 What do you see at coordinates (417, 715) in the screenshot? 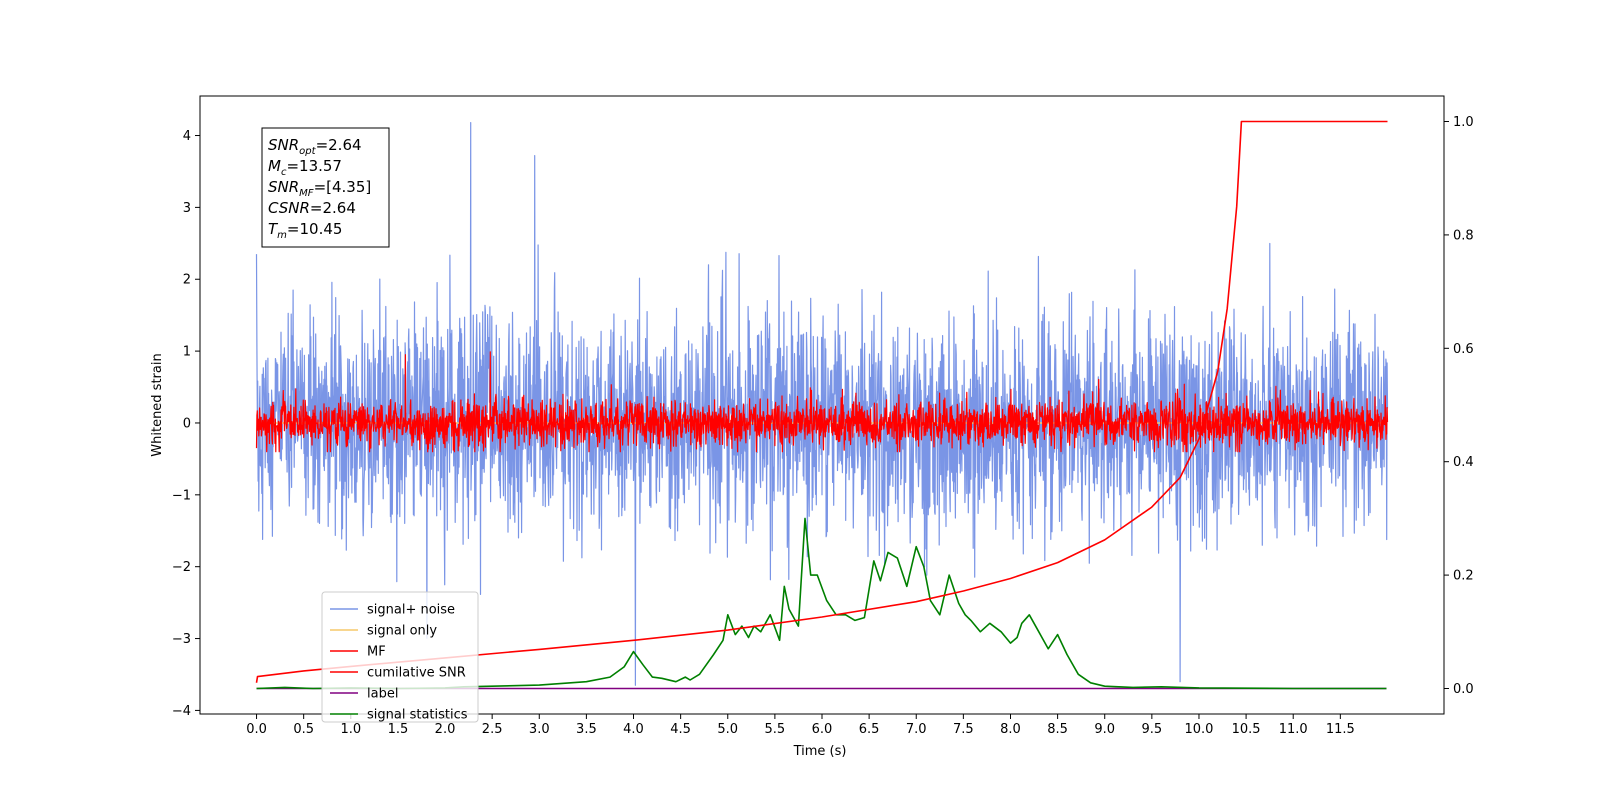
I see `legend-label-signal-statistics: signal statistics` at bounding box center [417, 715].